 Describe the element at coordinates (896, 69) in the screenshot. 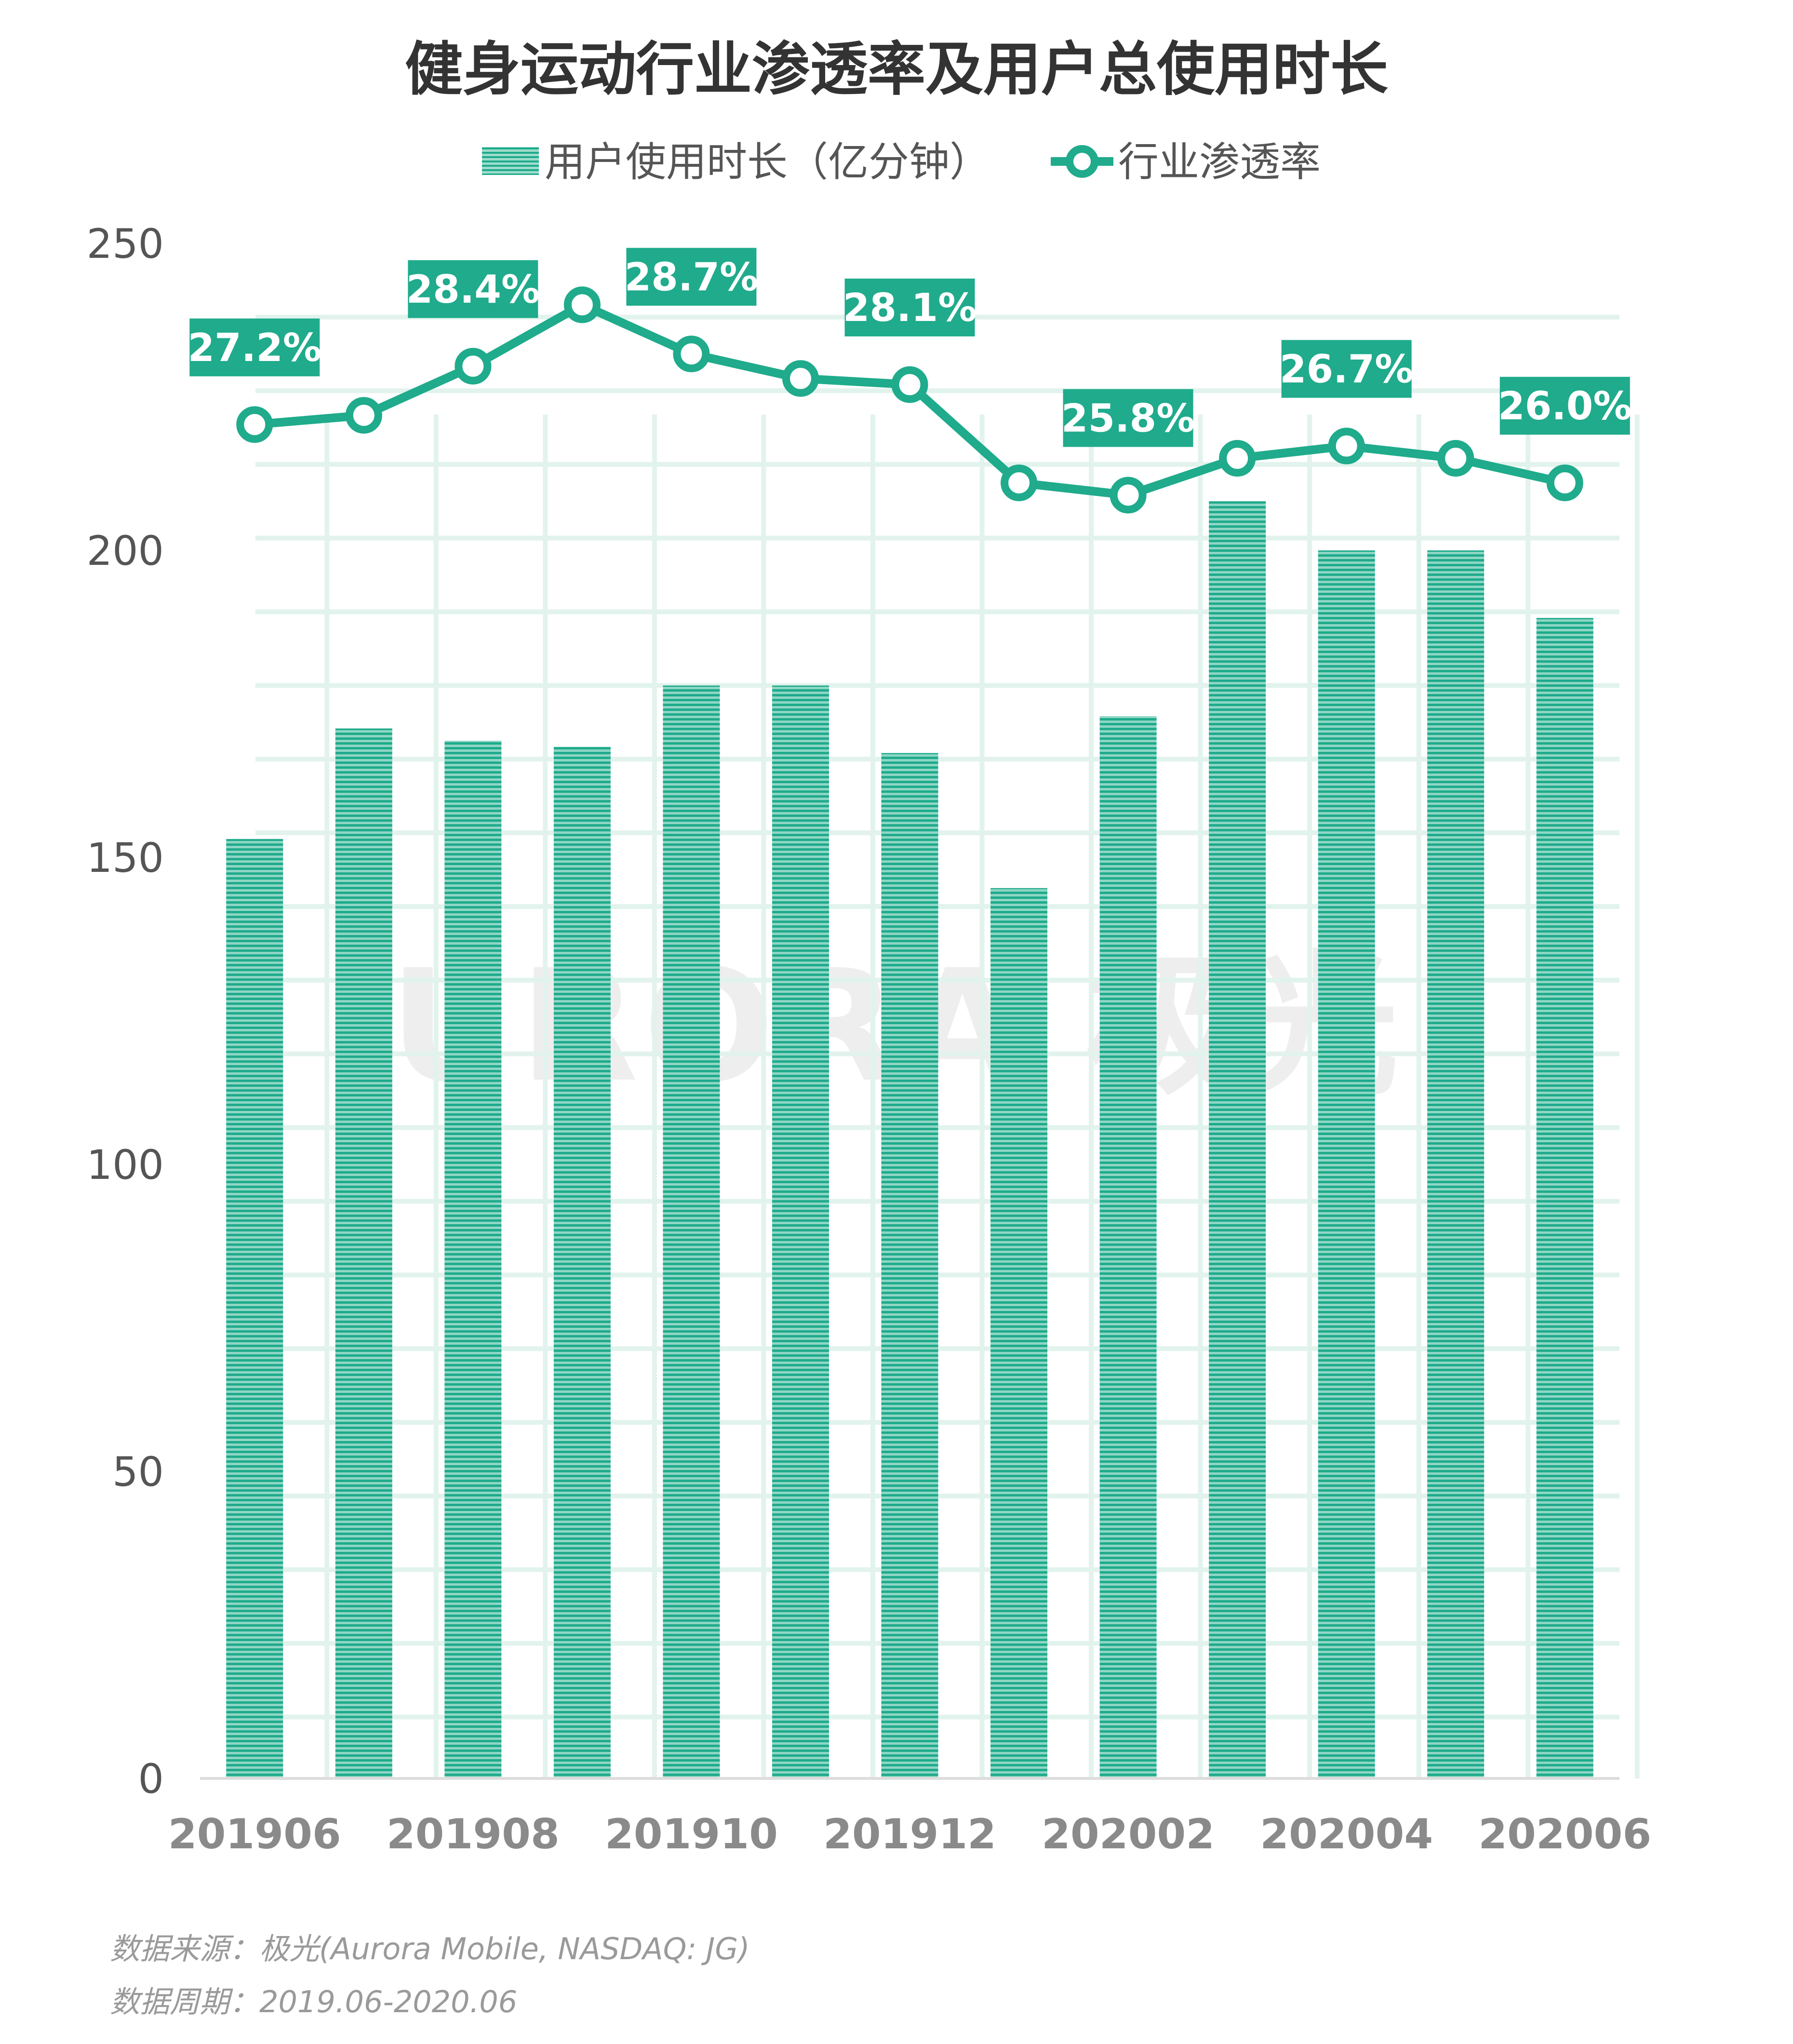

I see `chart-title: 健身运动行业渗透率及用户总使用时长` at that location.